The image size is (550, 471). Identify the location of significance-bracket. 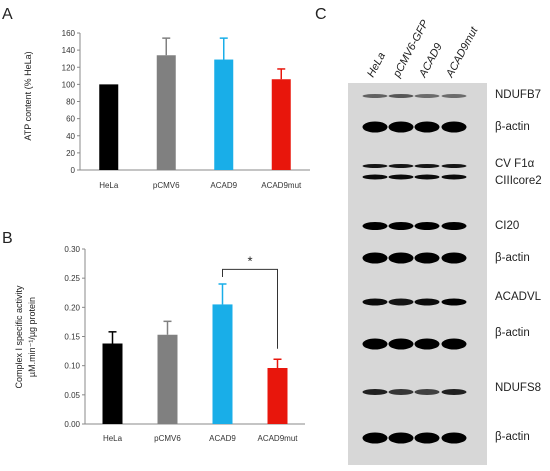
(250, 308).